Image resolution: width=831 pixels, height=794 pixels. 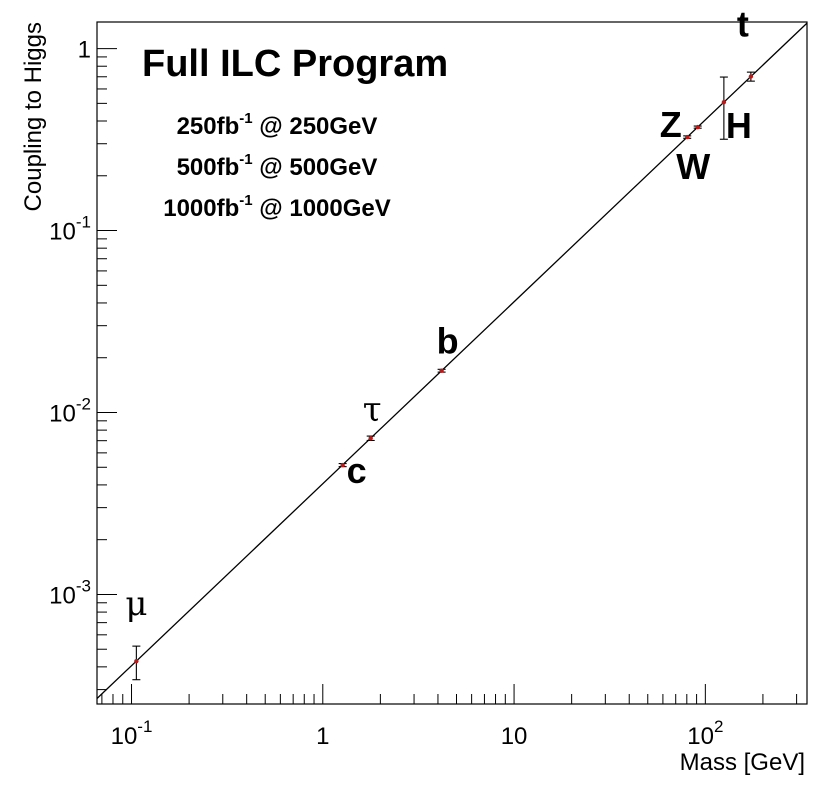 What do you see at coordinates (739, 125) in the screenshot?
I see `particle-label: H` at bounding box center [739, 125].